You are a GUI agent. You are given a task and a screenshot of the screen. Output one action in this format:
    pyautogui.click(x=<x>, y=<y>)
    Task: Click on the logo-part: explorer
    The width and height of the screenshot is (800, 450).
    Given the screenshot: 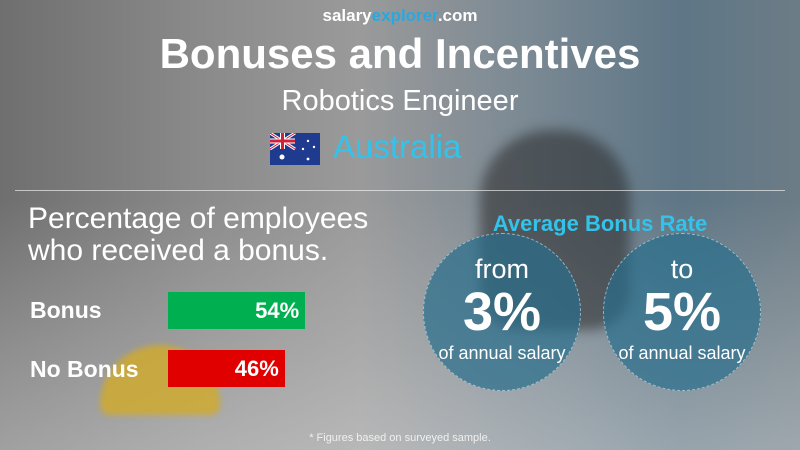 What is the action you would take?
    pyautogui.click(x=404, y=15)
    